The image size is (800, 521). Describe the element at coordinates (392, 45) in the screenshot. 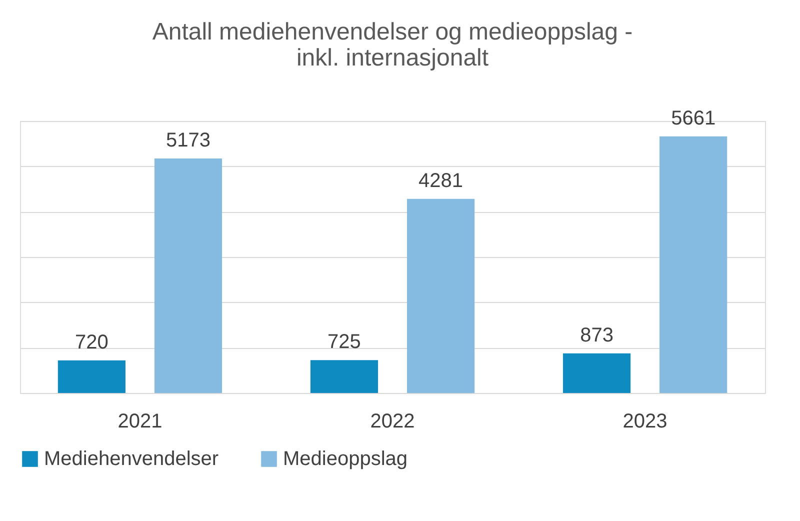

I see `chart-title: Antall mediehenvendelser og medieoppslag - inkl. internasjonalt` at that location.